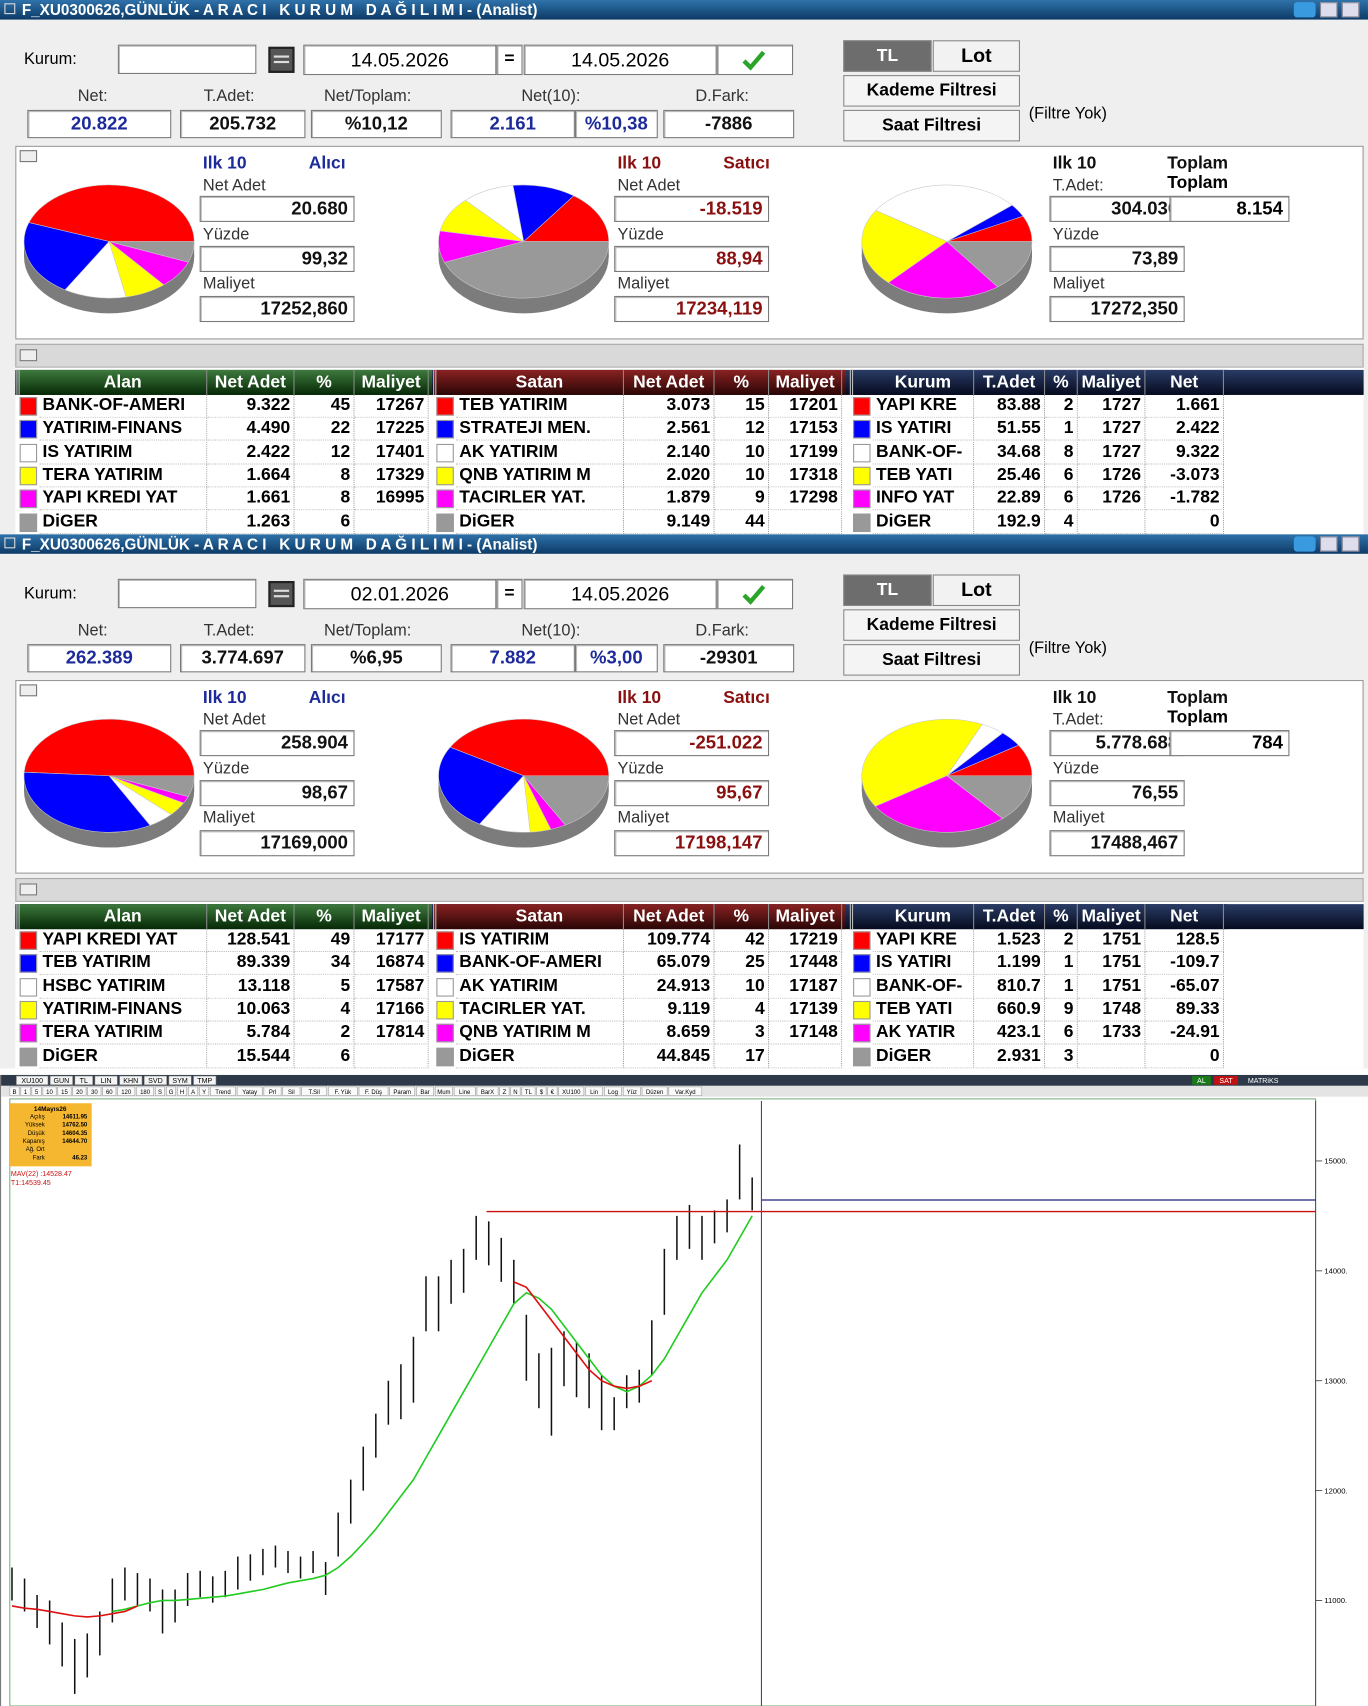 This screenshot has height=1706, width=1368. I want to click on color-swatch, so click(445, 406).